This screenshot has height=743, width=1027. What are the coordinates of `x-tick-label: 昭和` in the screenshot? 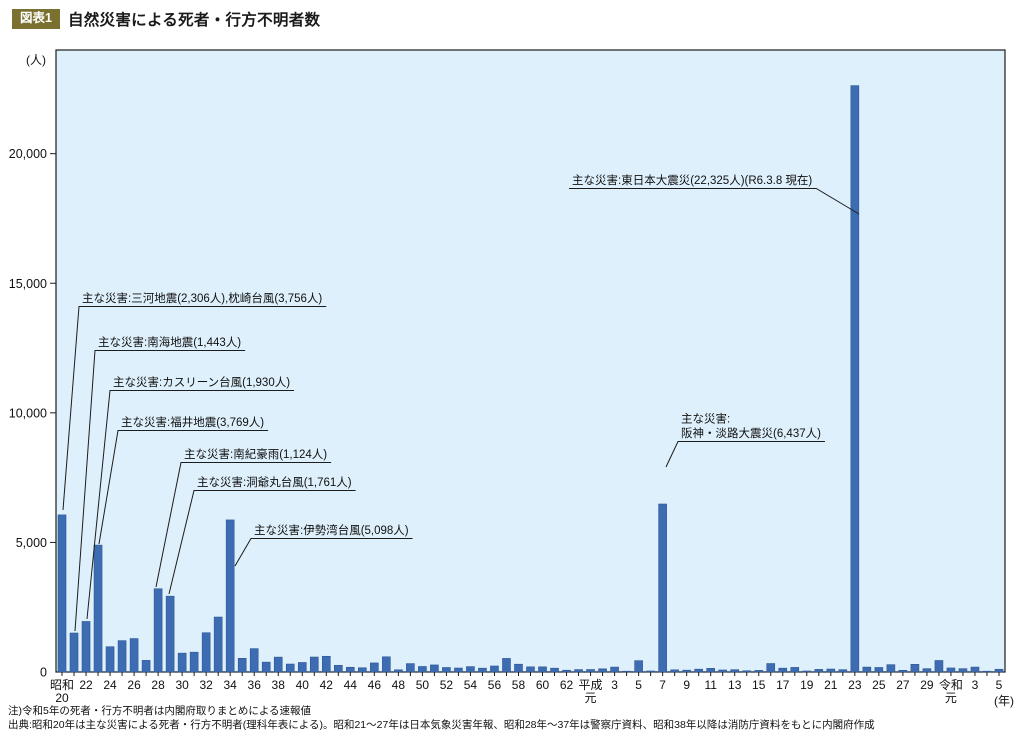 It's located at (62, 685).